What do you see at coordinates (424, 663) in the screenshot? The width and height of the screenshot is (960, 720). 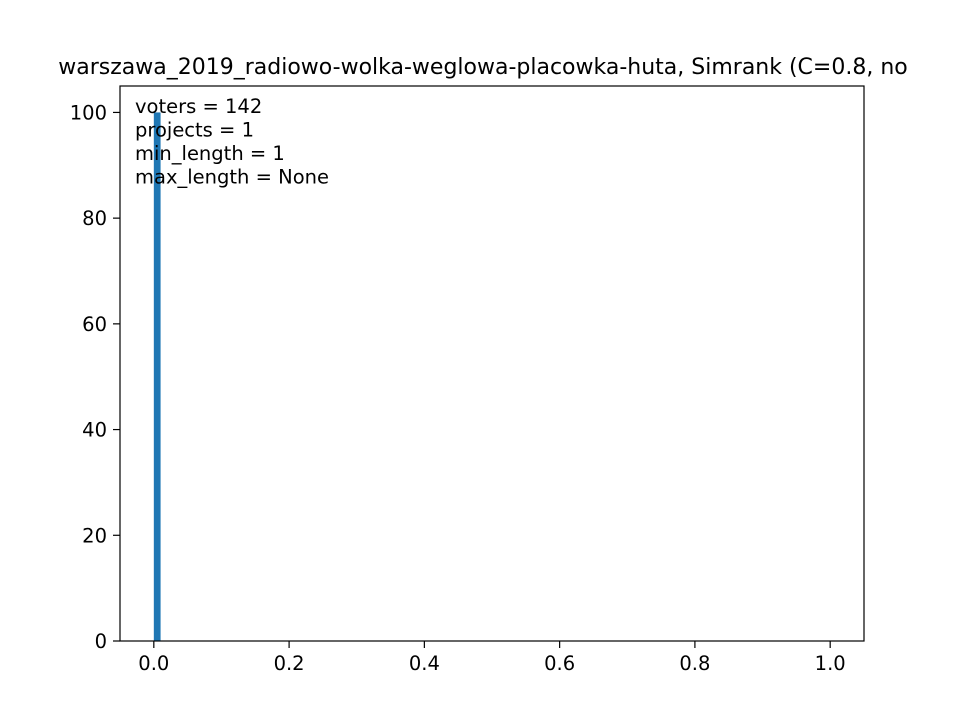 I see `x-tick-label: 0.4` at bounding box center [424, 663].